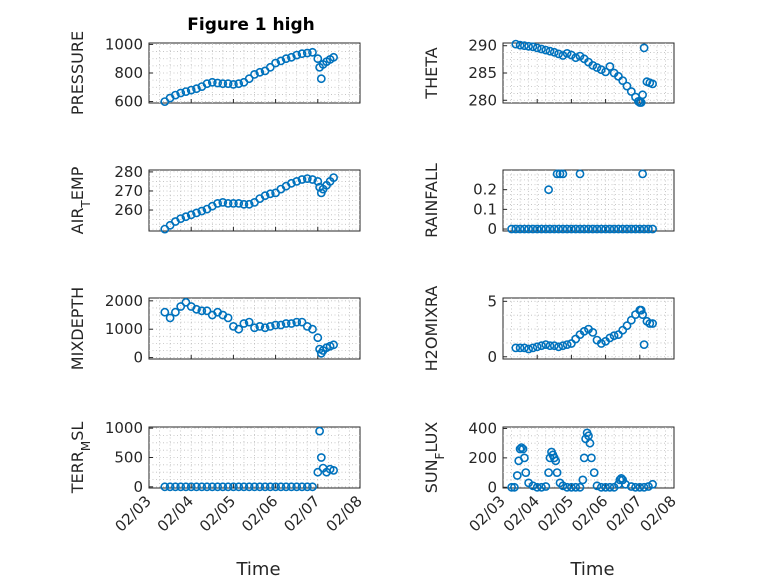 This screenshot has height=583, width=778. I want to click on y-tick-label: 400, so click(482, 428).